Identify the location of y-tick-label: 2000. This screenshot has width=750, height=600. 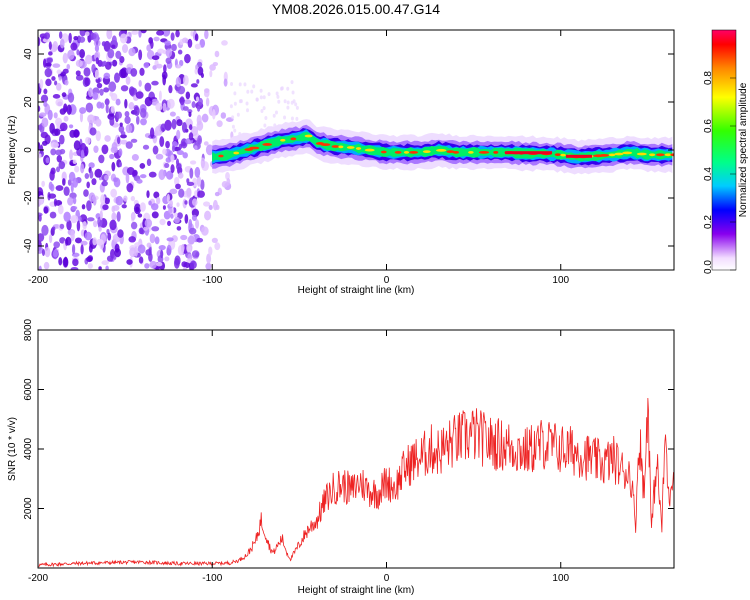
(28, 508).